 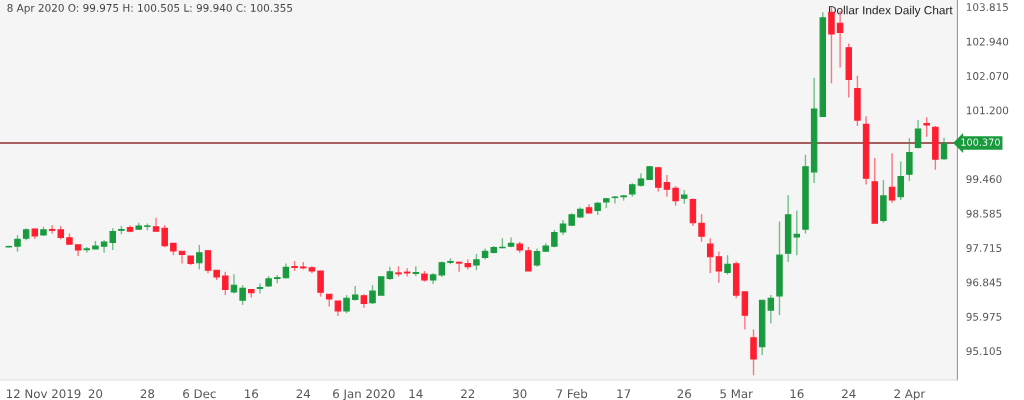 What do you see at coordinates (984, 248) in the screenshot?
I see `y-tick-label: 97.715` at bounding box center [984, 248].